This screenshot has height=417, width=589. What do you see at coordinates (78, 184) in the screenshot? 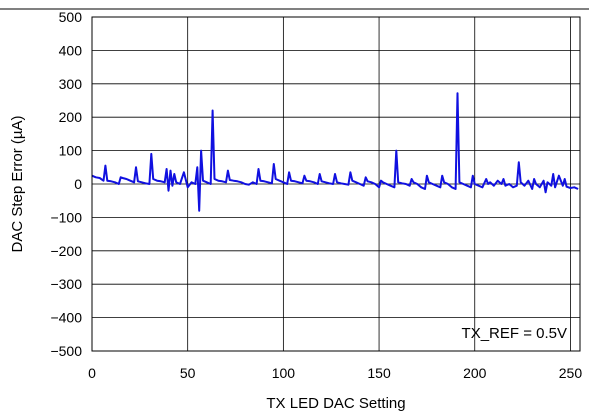
I see `y-tick-label: 0` at bounding box center [78, 184].